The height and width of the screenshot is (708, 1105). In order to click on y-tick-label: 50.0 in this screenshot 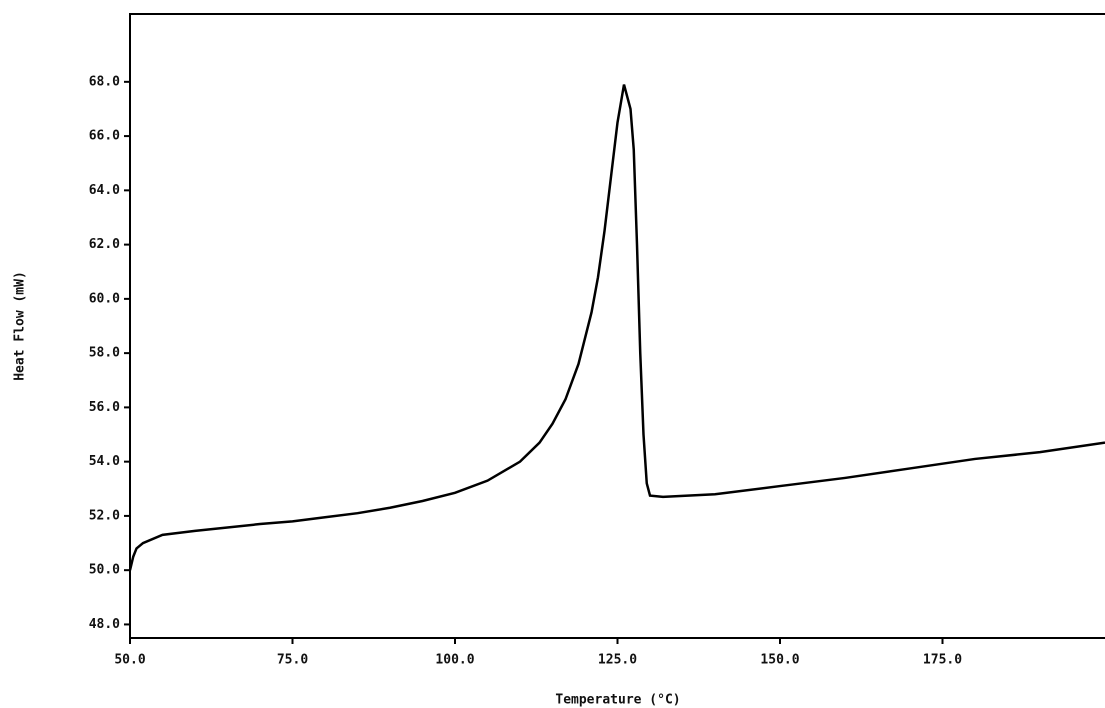, I will do `click(104, 570)`.